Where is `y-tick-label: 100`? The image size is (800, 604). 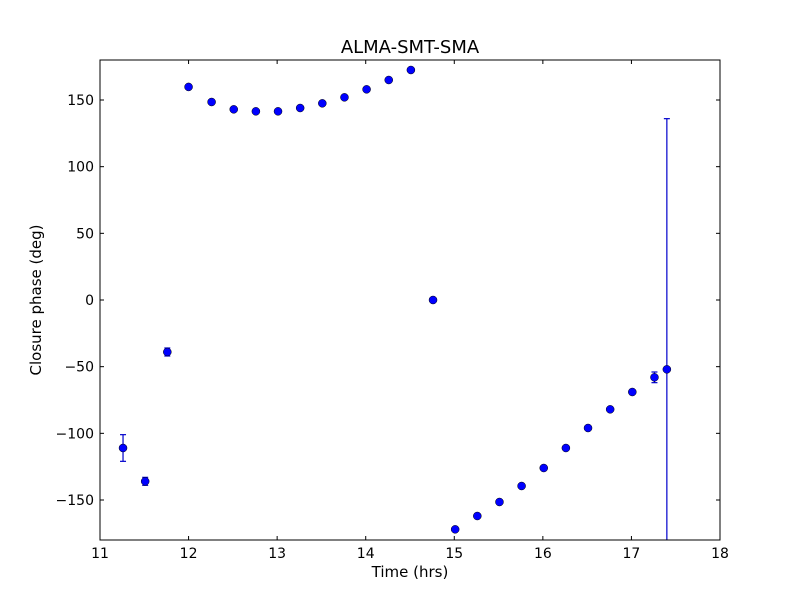 y-tick-label: 100 is located at coordinates (80, 168).